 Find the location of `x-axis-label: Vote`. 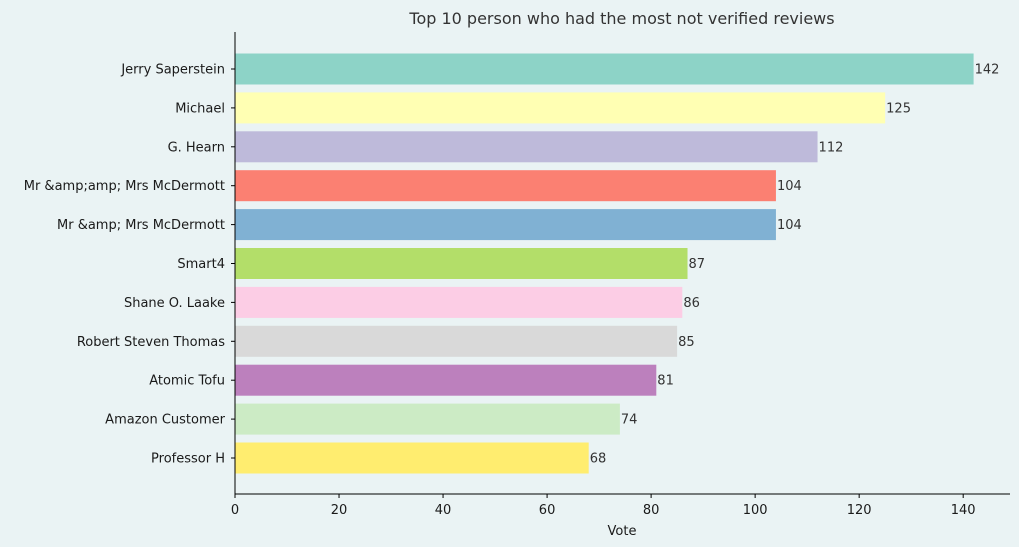

x-axis-label: Vote is located at coordinates (622, 531).